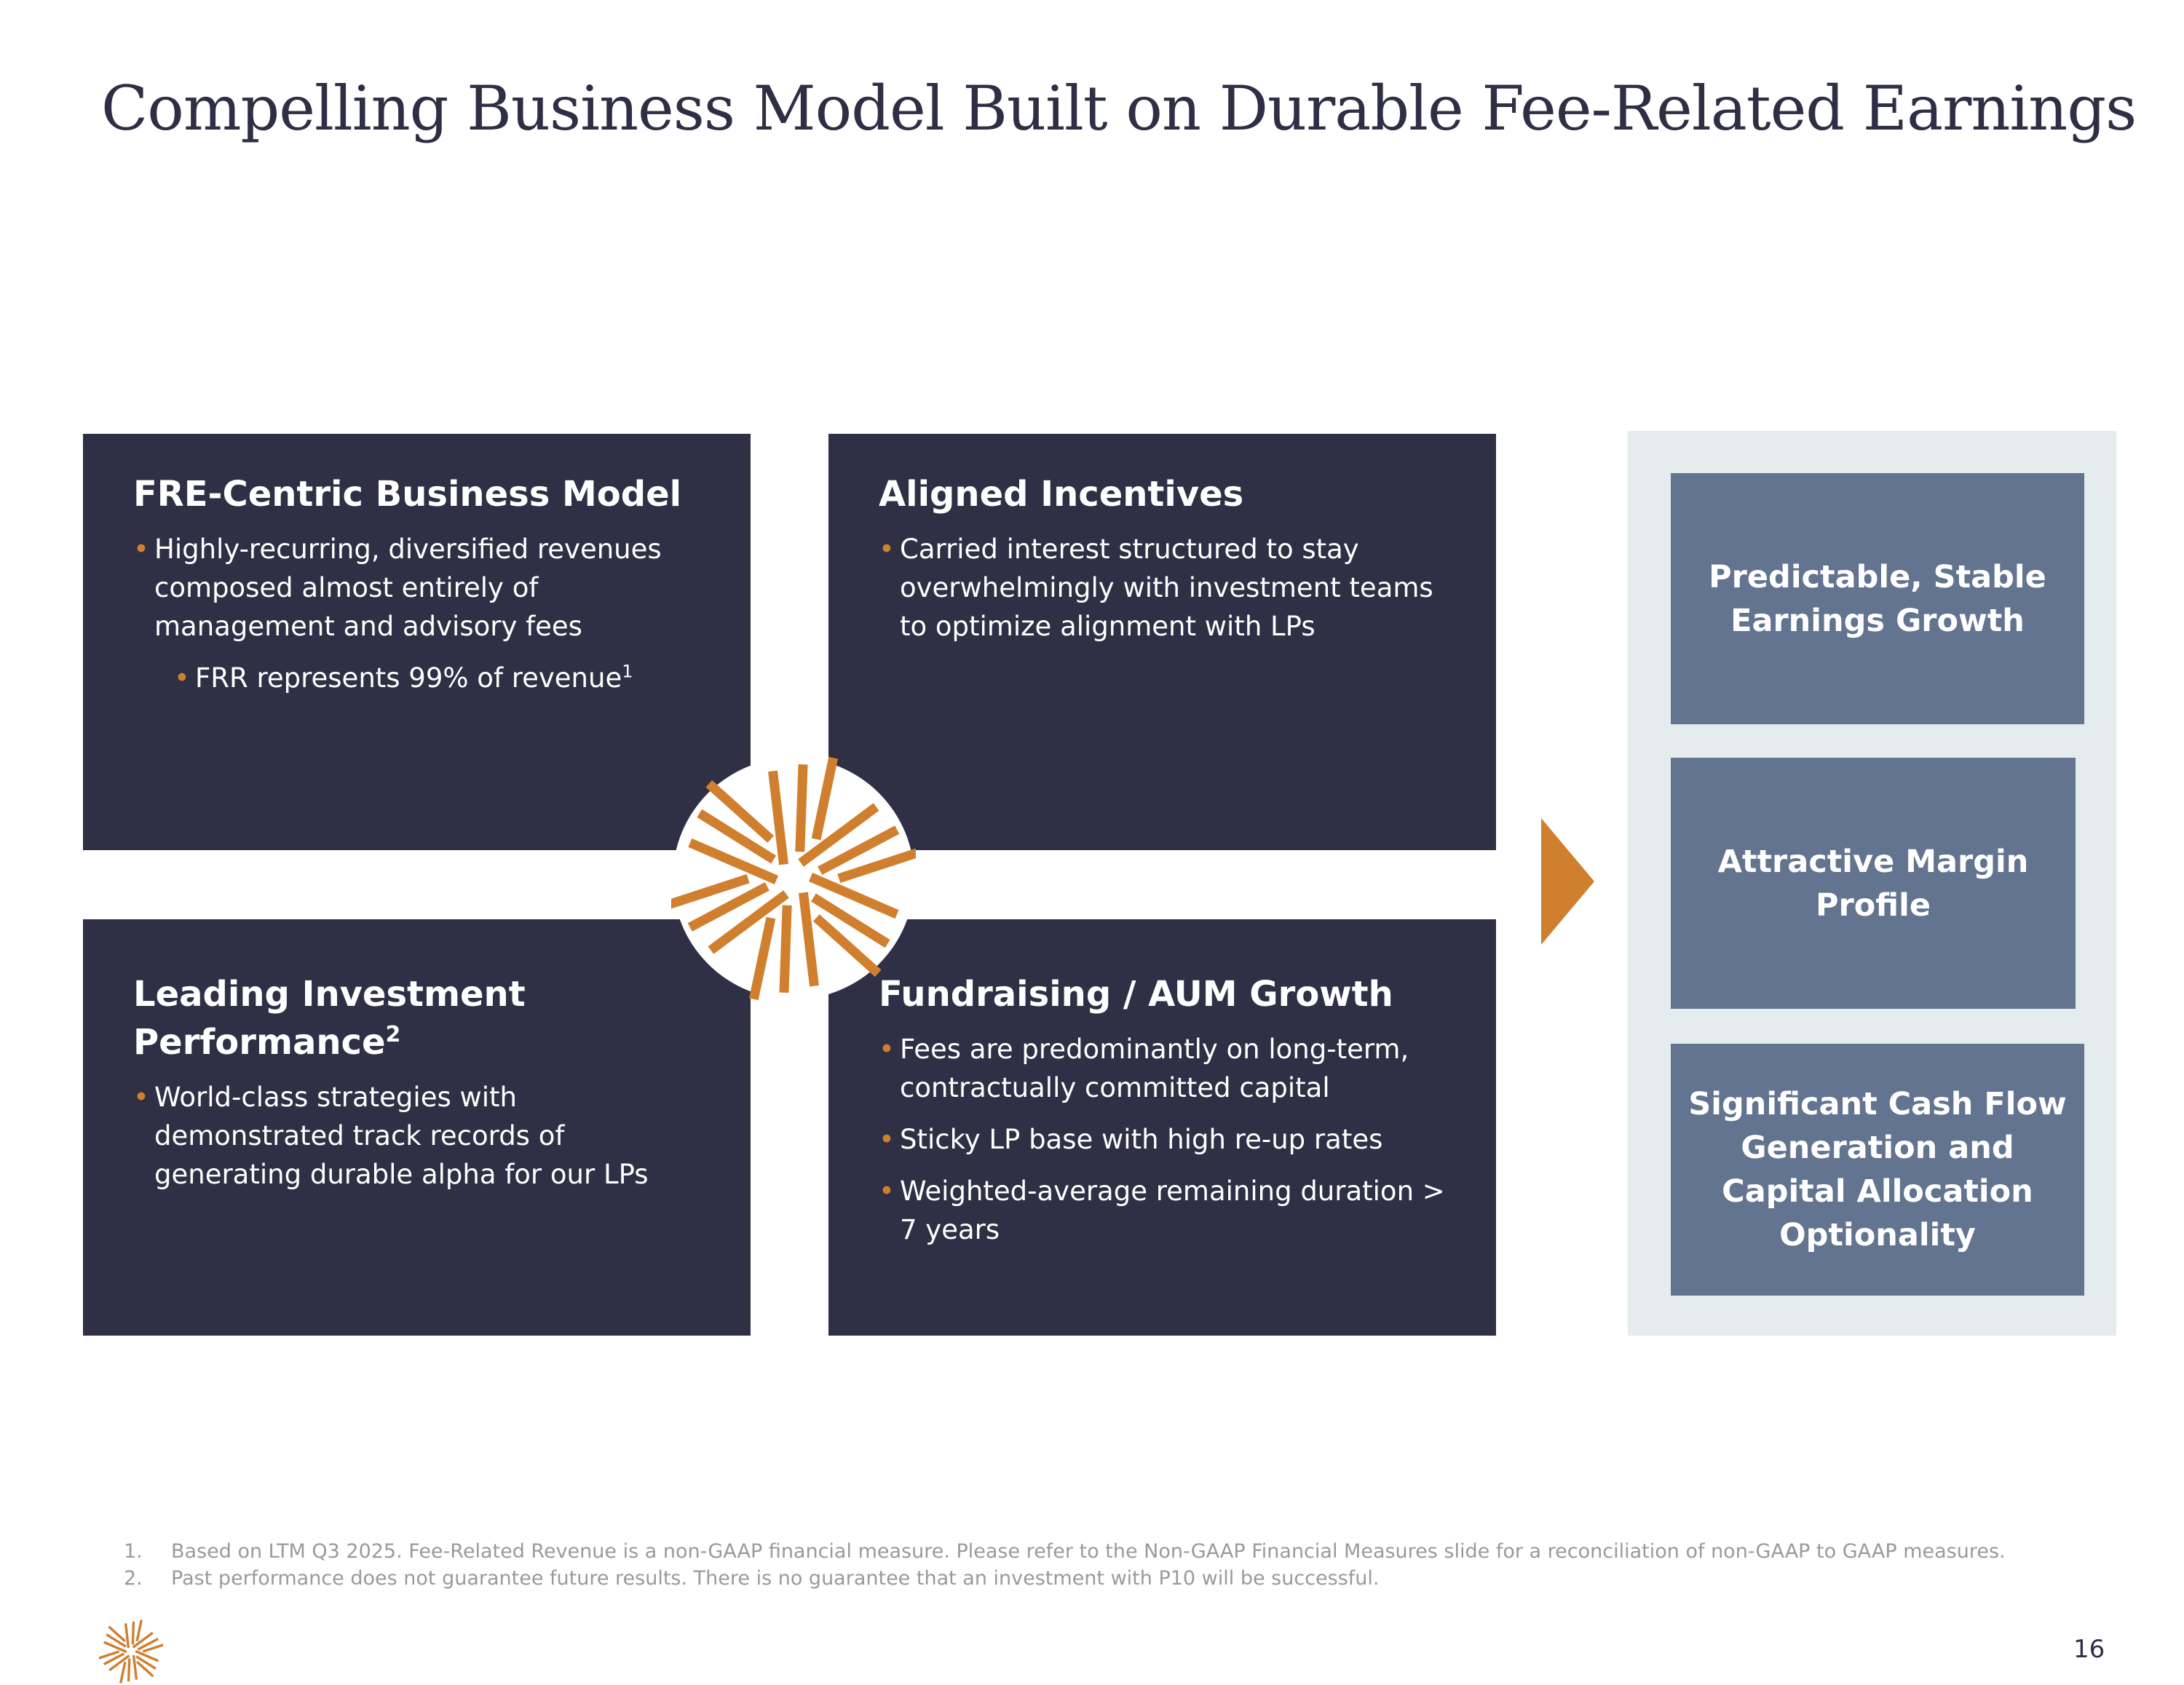 This screenshot has height=1685, width=2184. I want to click on footnote-number: 2., so click(133, 1578).